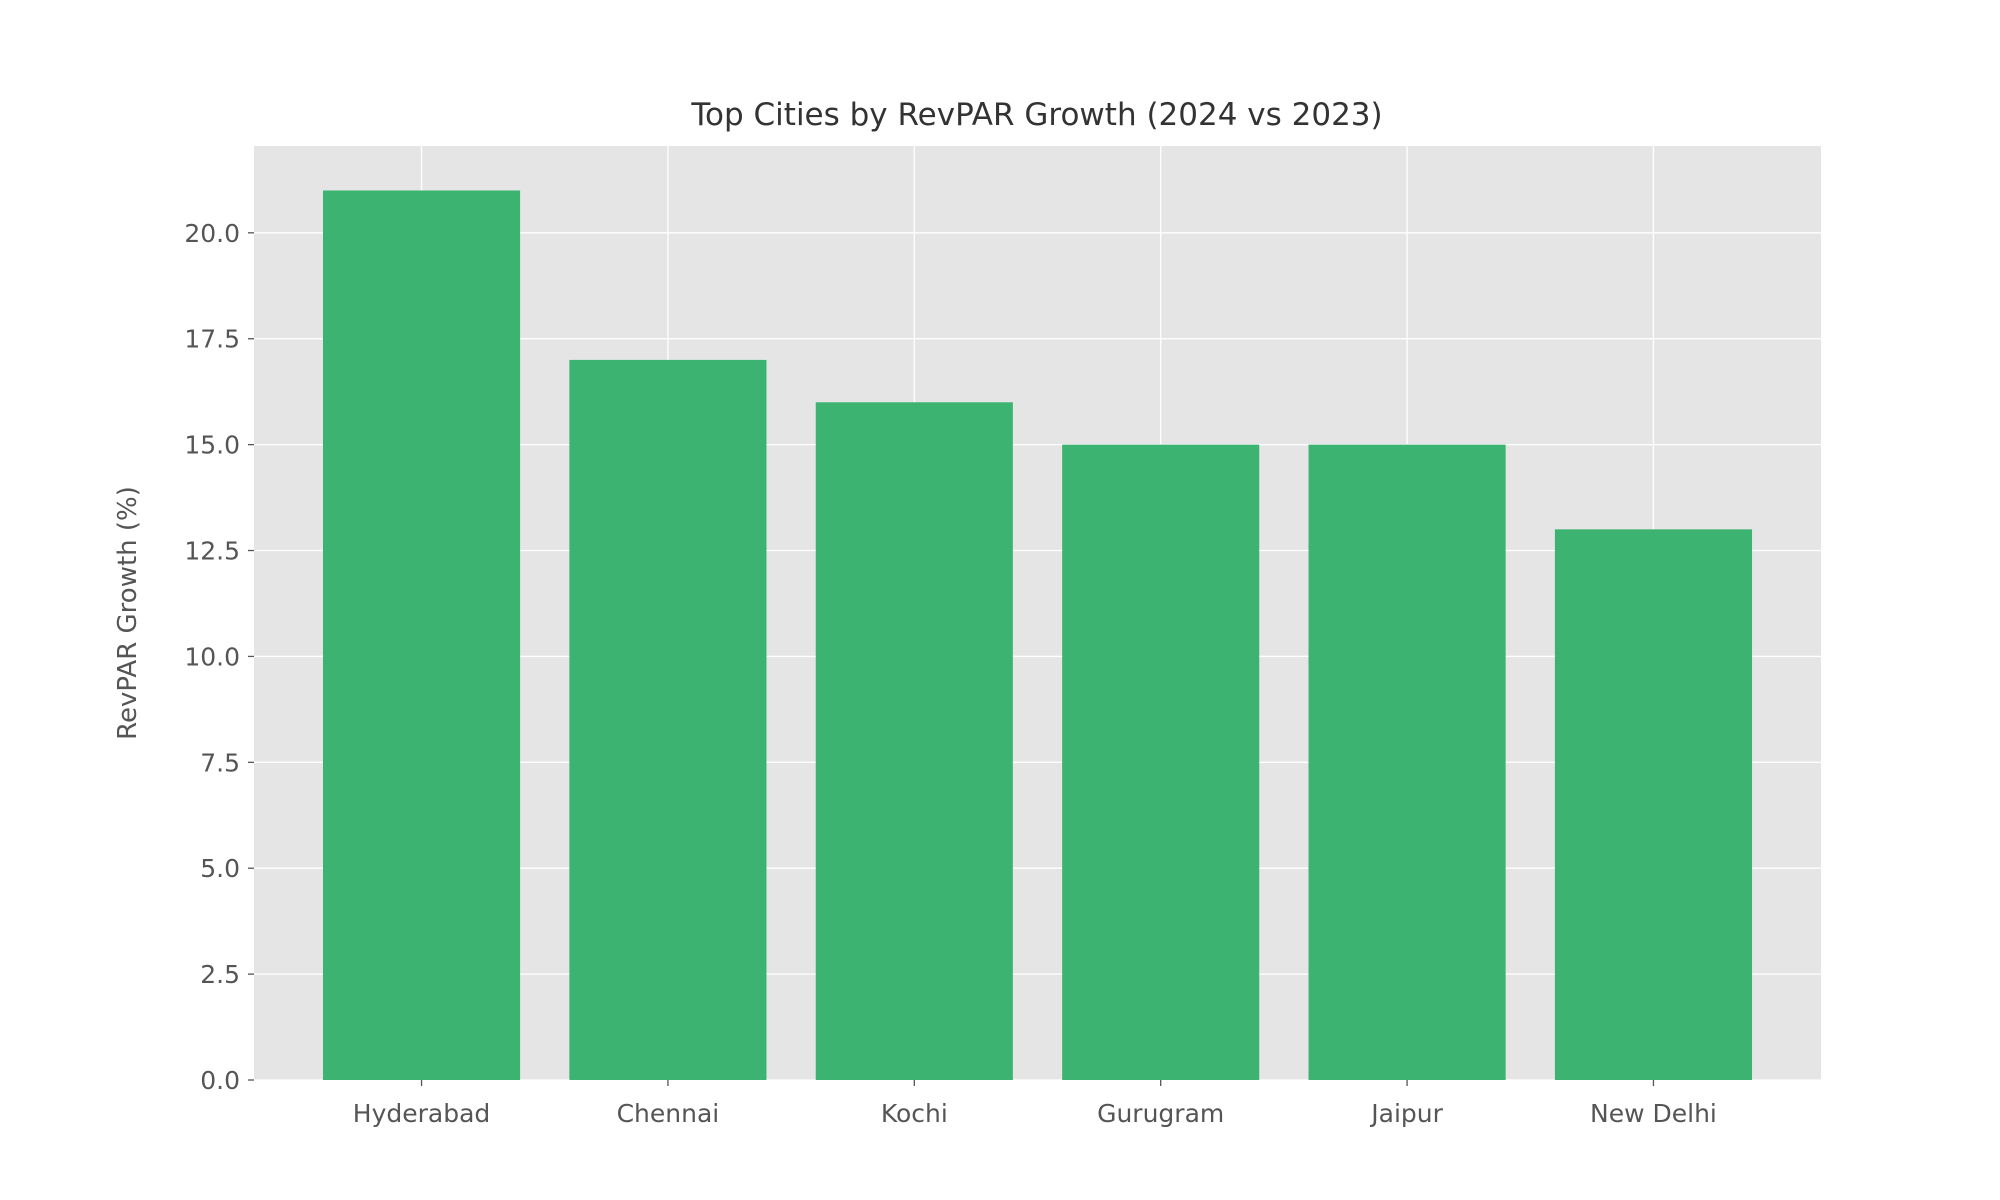 Image resolution: width=2000 pixels, height=1200 pixels. I want to click on x-tick-label: Chennai, so click(668, 1113).